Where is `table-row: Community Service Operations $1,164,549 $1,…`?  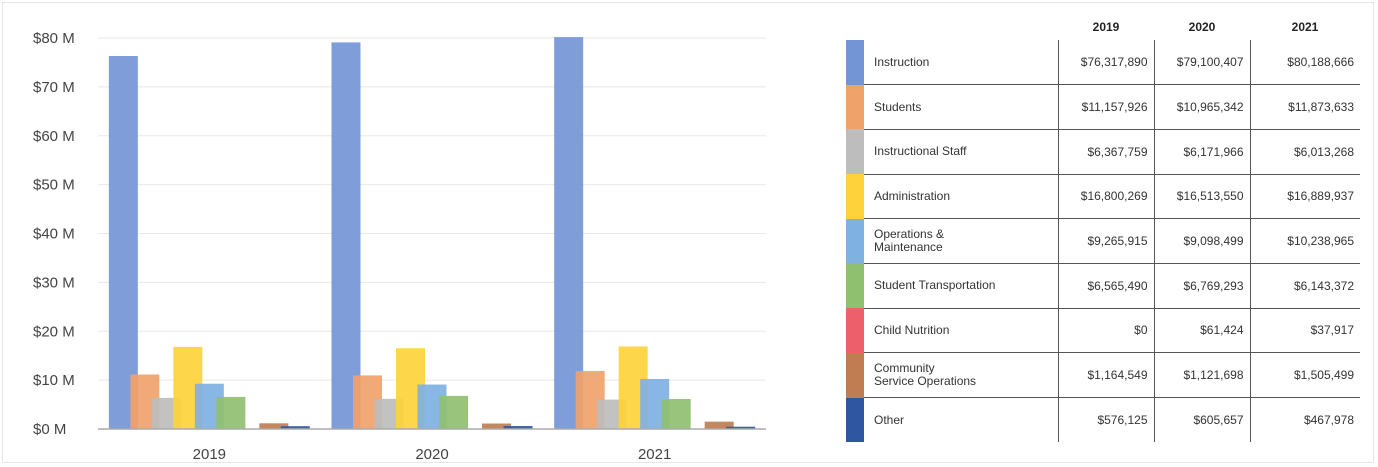
table-row: Community Service Operations $1,164,549 $1,… is located at coordinates (1103, 375).